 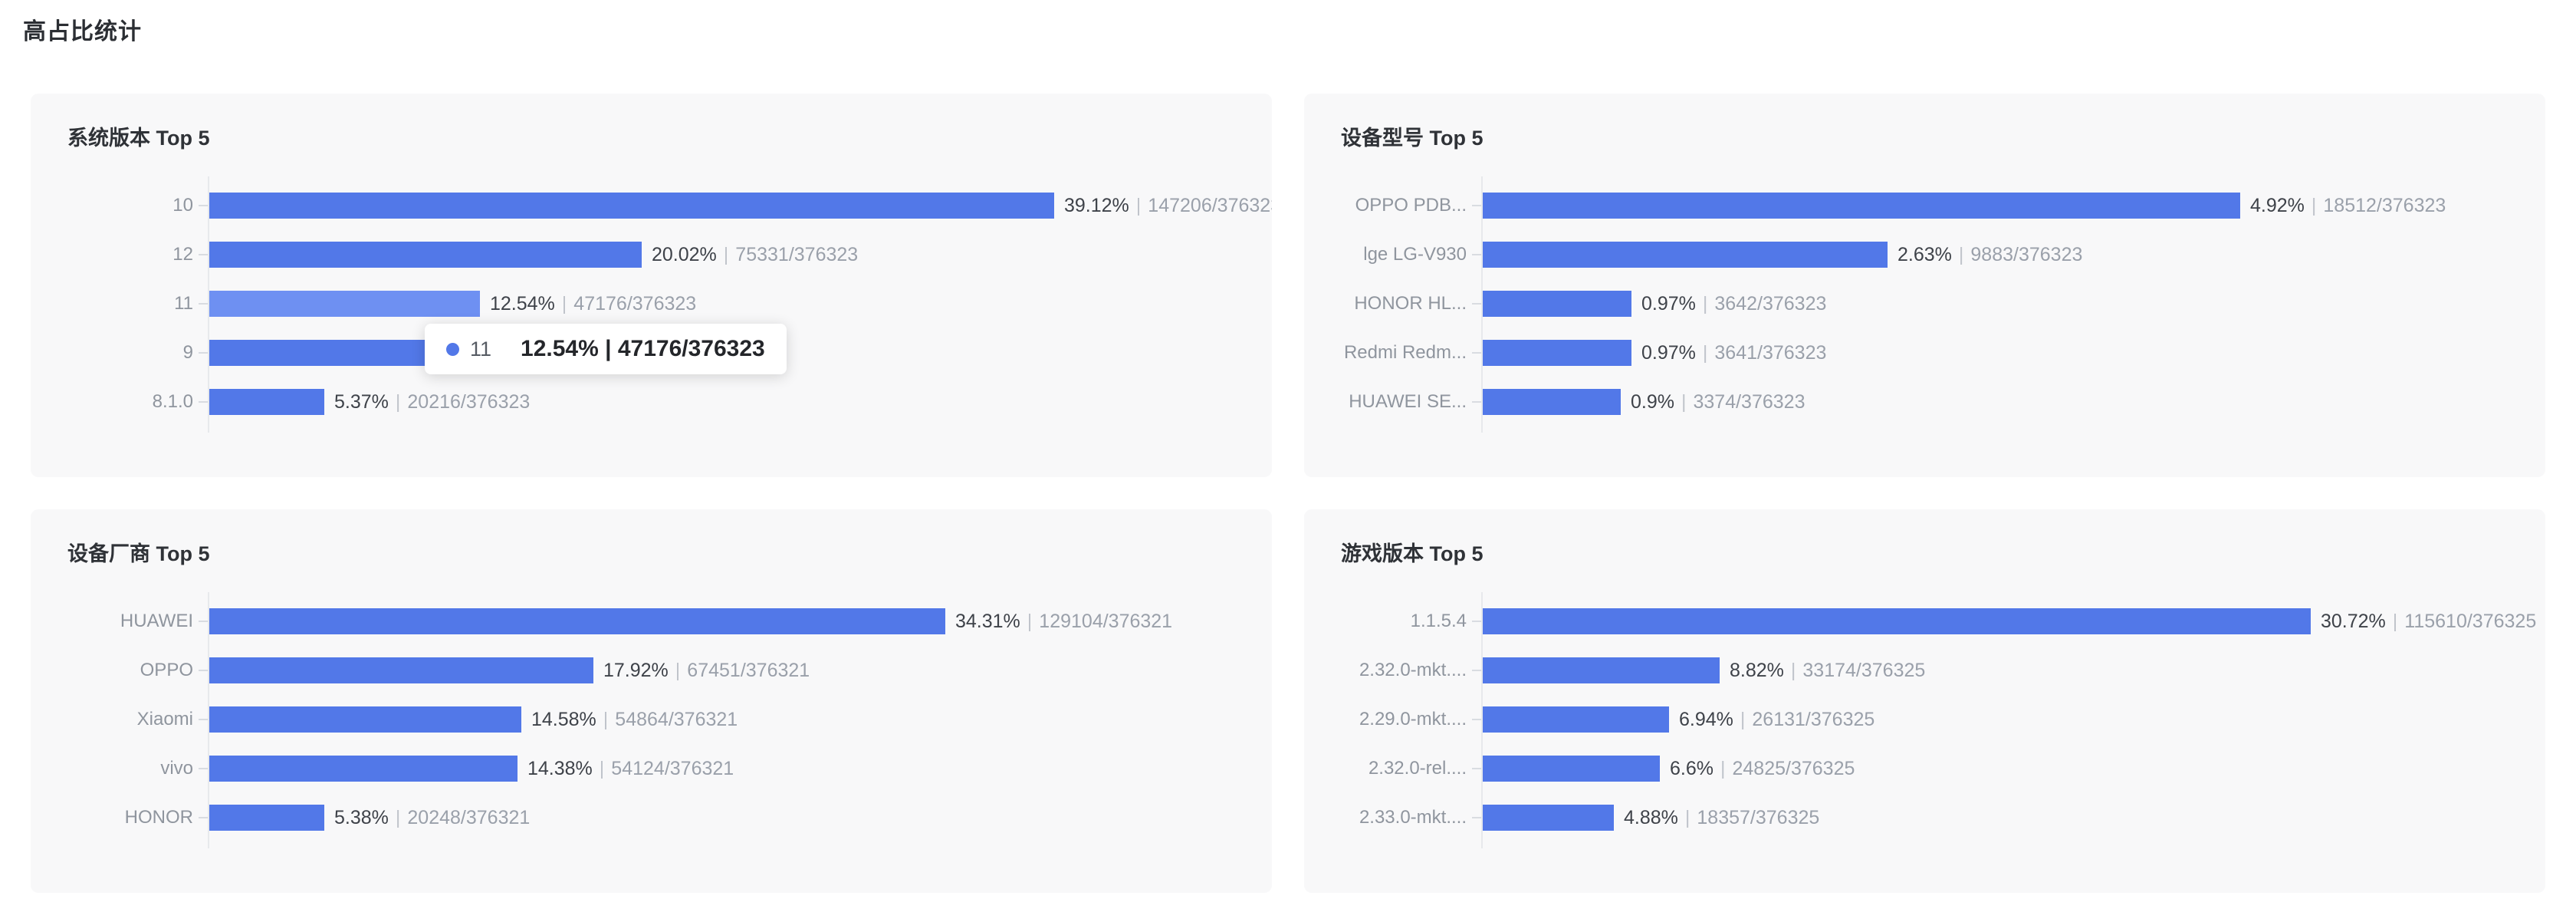 What do you see at coordinates (2428, 622) in the screenshot?
I see `value-label: 30.72% | 115610/376325` at bounding box center [2428, 622].